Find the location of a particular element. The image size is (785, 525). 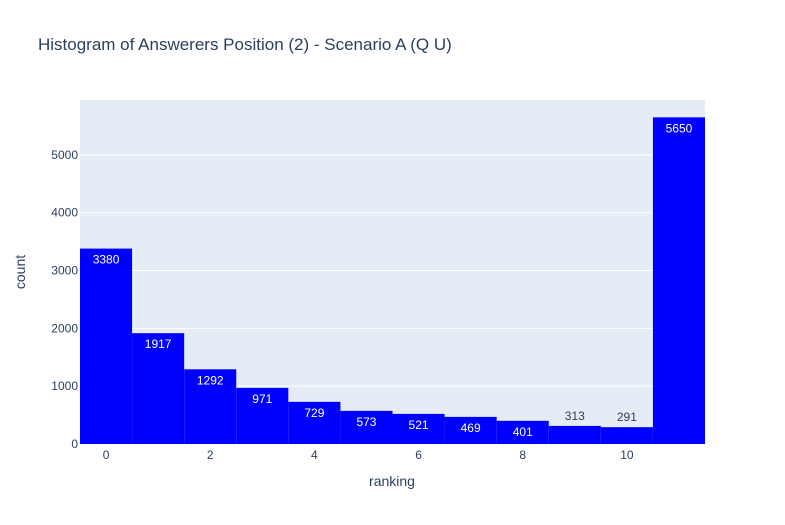

bar-value-label: 5650 is located at coordinates (679, 128).